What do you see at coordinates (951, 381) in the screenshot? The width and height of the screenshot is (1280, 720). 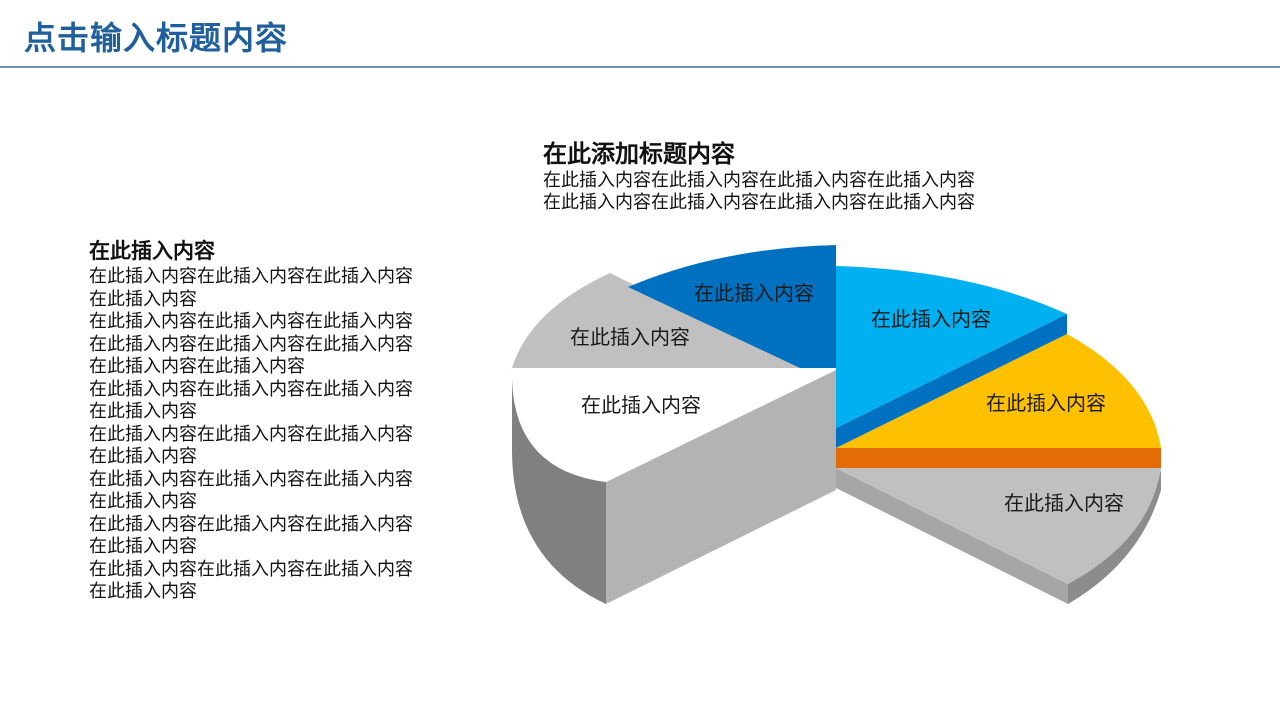 I see `segment-2-side` at bounding box center [951, 381].